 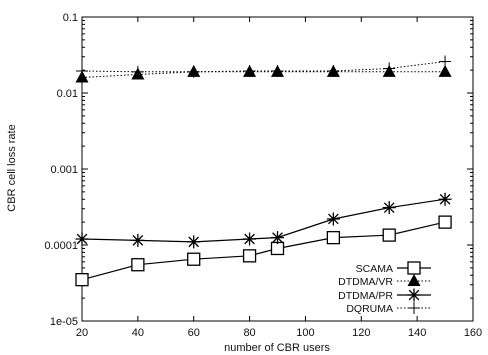 What do you see at coordinates (70, 18) in the screenshot?
I see `y-tick-label: 0.1` at bounding box center [70, 18].